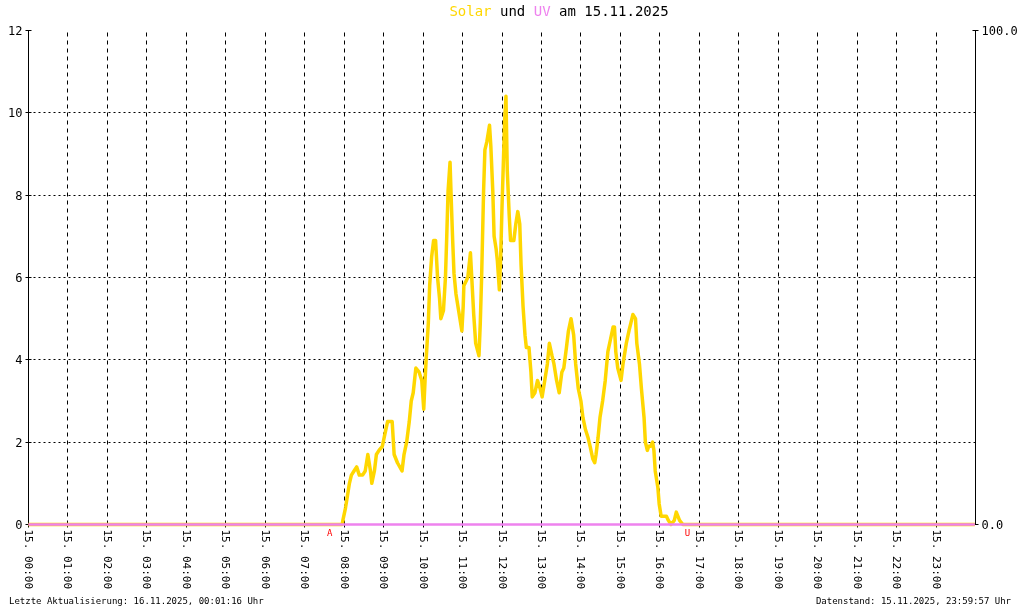 The image size is (1020, 606). I want to click on x-tick-label: 15. 22:00, so click(897, 559).